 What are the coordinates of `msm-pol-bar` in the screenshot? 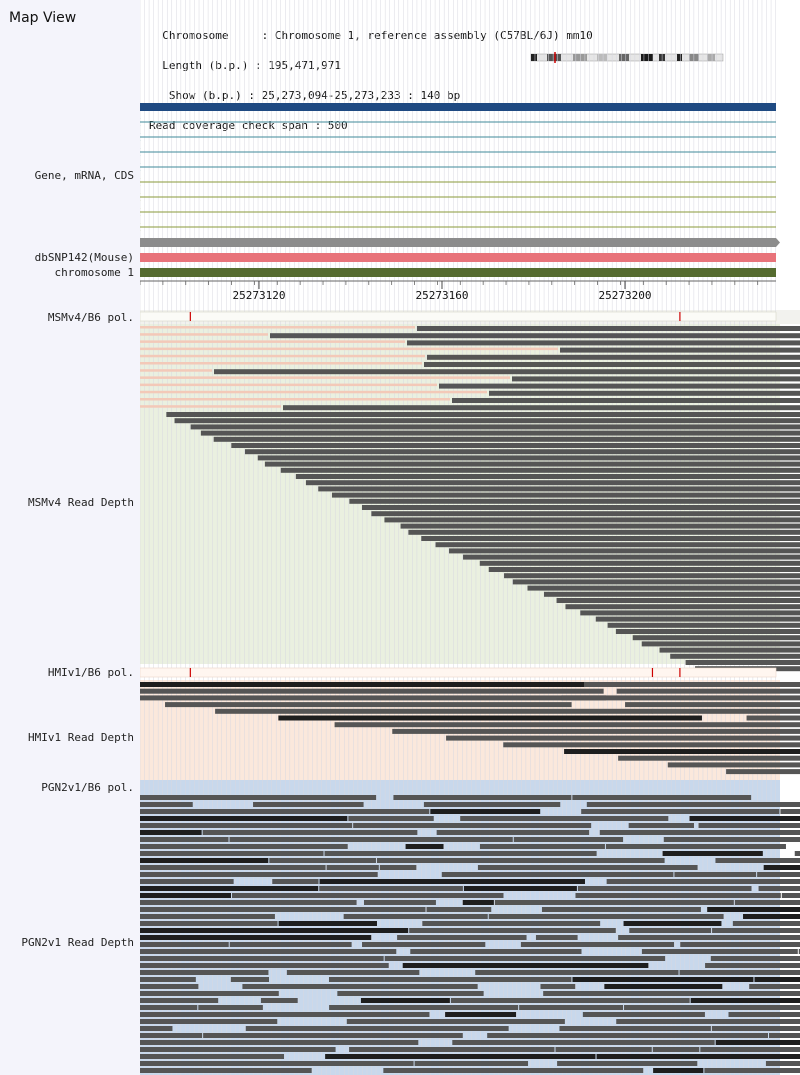 It's located at (458, 316).